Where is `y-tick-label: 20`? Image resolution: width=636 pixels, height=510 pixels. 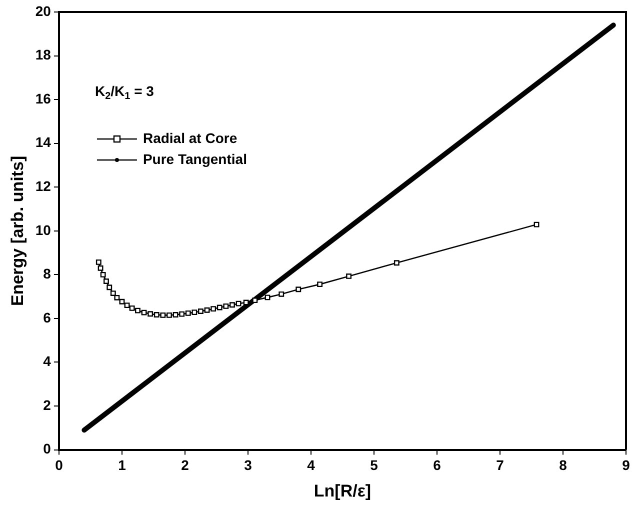
y-tick-label: 20 is located at coordinates (43, 10).